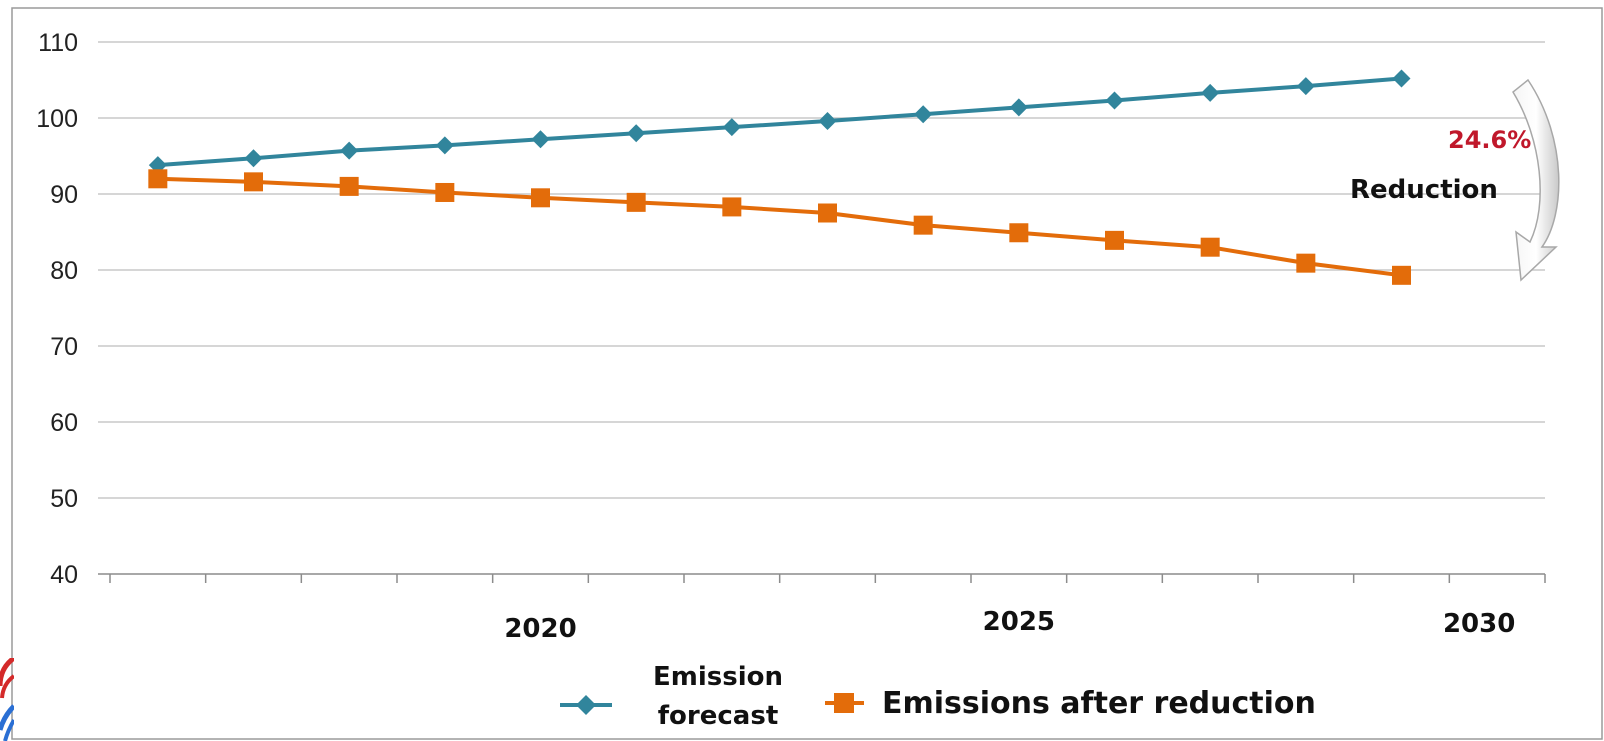 This screenshot has width=1604, height=741. I want to click on x-tick-label-2025: 2025, so click(1019, 622).